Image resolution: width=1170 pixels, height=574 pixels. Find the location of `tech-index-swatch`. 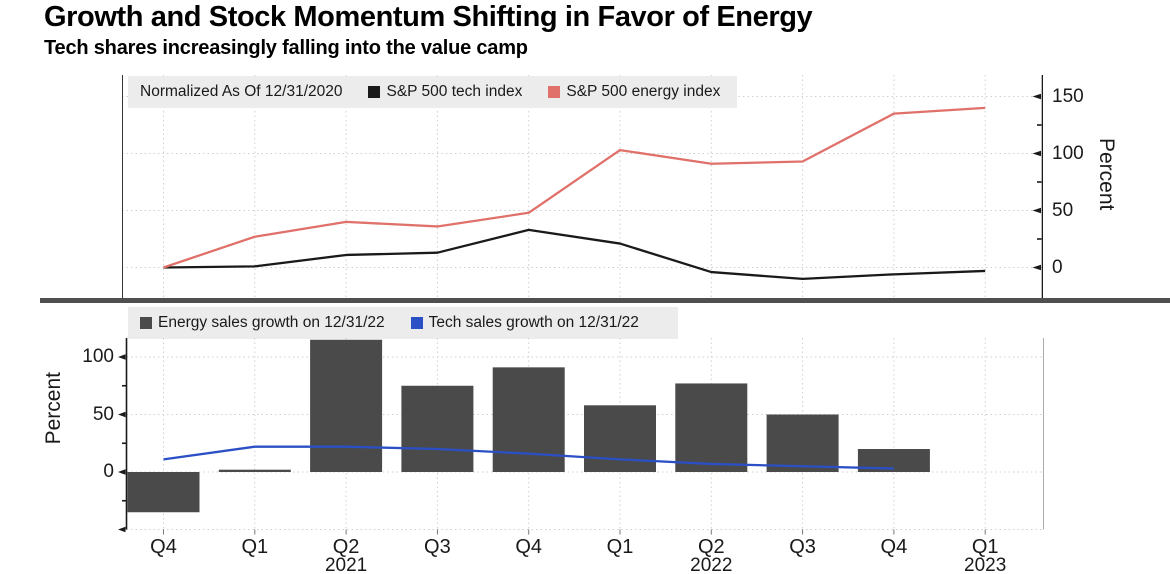

tech-index-swatch is located at coordinates (374, 92).